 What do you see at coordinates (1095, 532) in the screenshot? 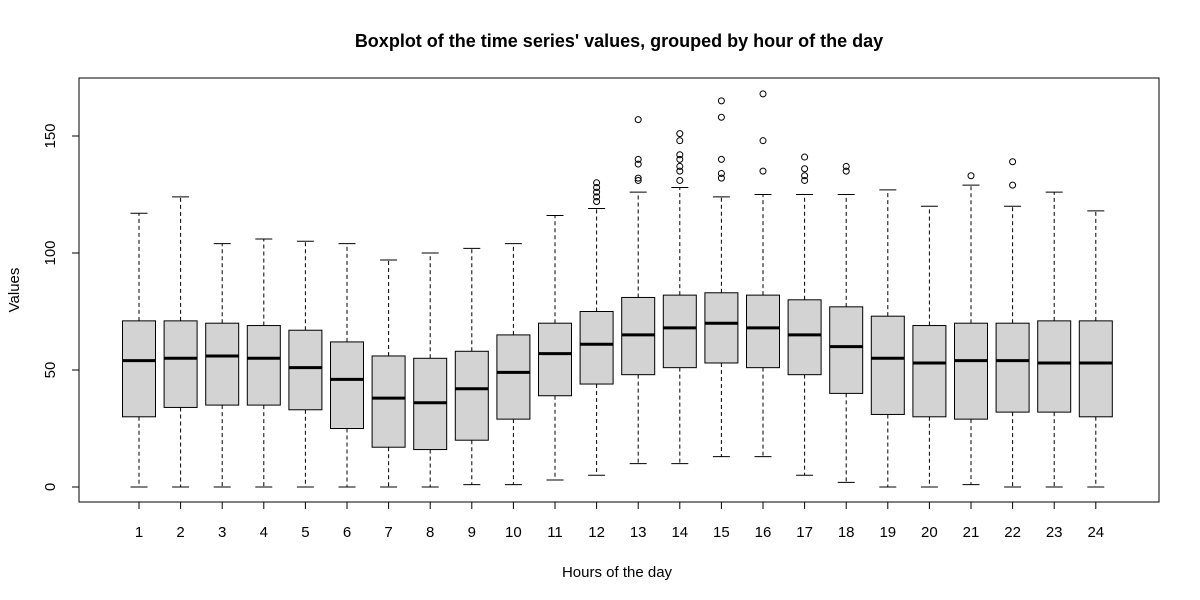
I see `x-tick-label: 24` at bounding box center [1095, 532].